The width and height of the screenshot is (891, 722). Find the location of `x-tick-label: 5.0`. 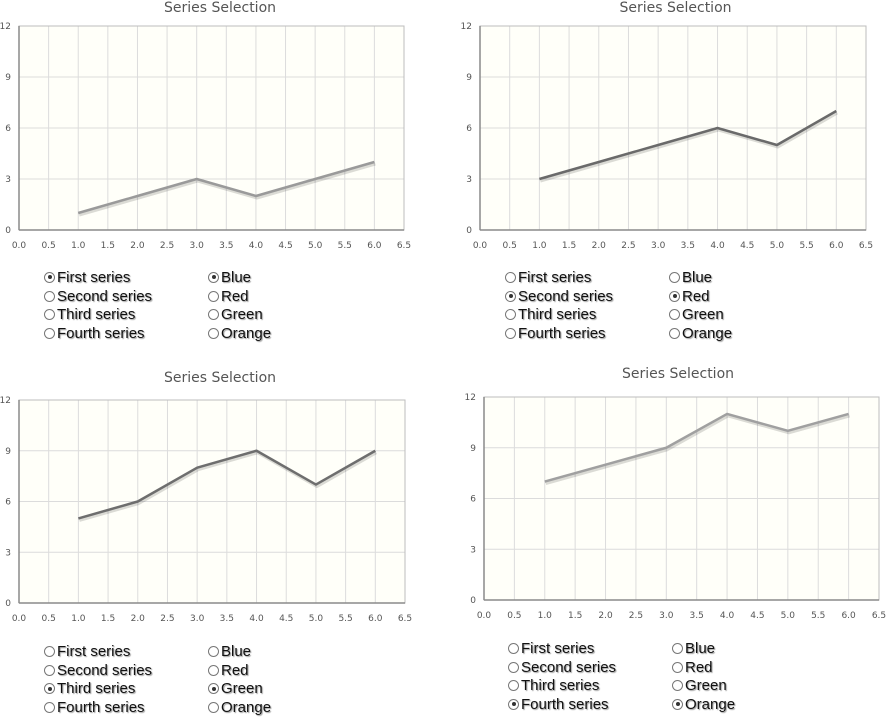

x-tick-label: 5.0 is located at coordinates (788, 616).